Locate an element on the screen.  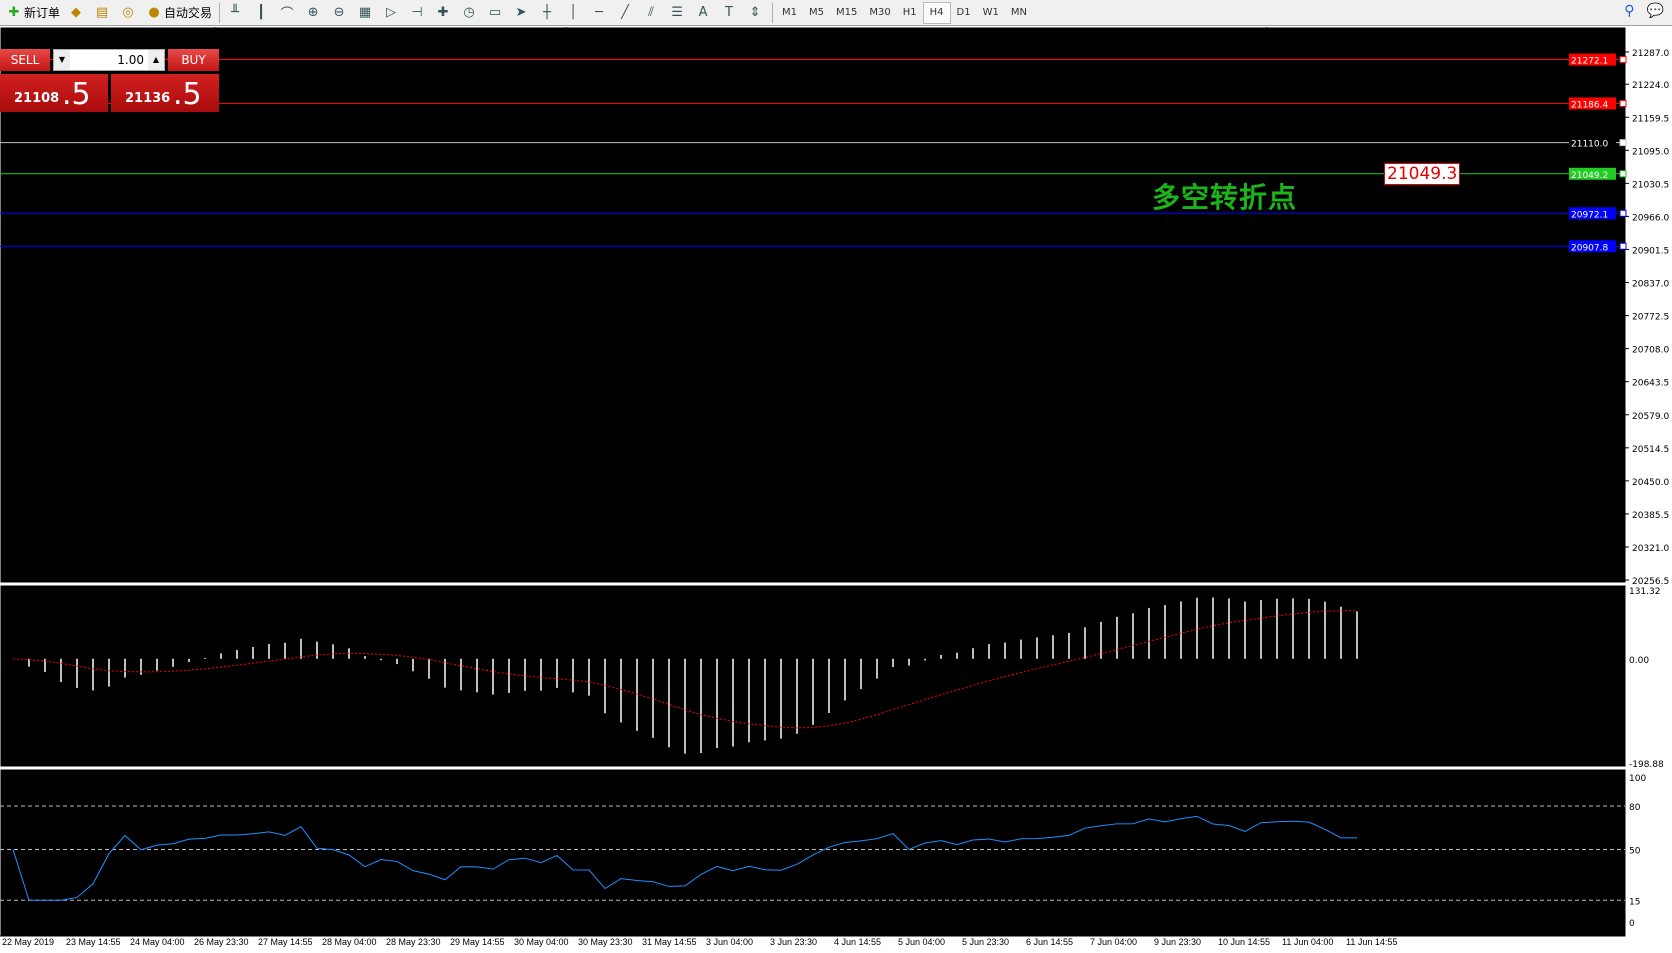
chat-icon: 💬 is located at coordinates (1655, 11).